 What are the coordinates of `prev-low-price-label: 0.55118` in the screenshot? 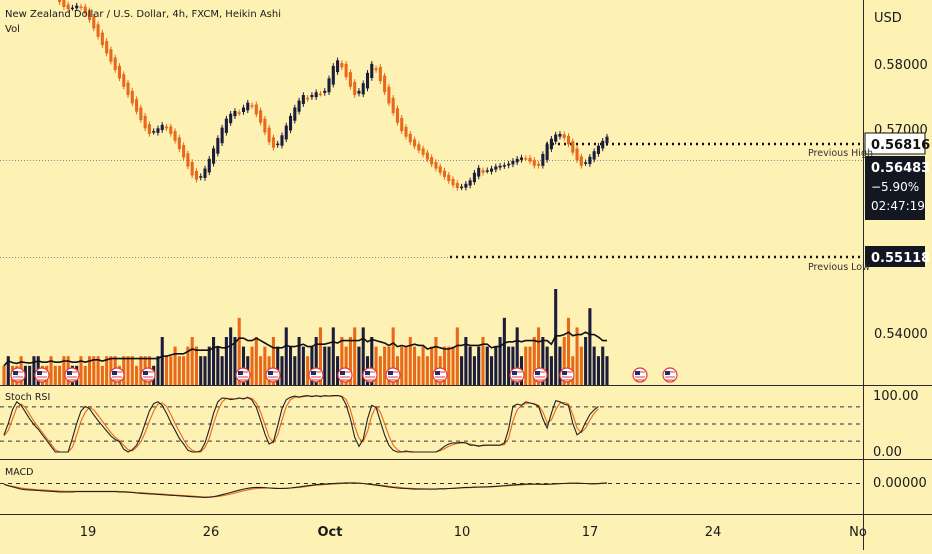 It's located at (897, 256).